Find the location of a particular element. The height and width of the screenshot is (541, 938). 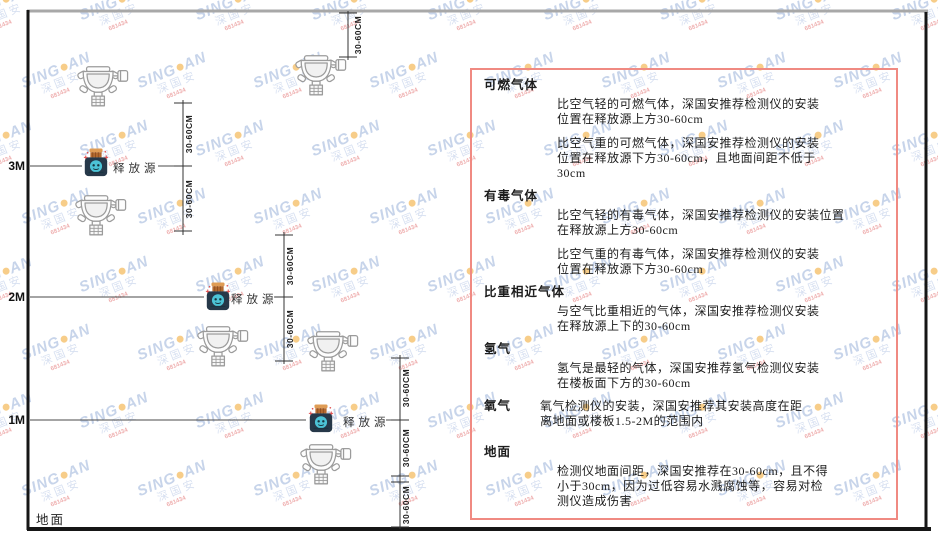

paragraph-line: 检测仪地面间距，深国安推荐在30-60cm，且不得 is located at coordinates (693, 471).